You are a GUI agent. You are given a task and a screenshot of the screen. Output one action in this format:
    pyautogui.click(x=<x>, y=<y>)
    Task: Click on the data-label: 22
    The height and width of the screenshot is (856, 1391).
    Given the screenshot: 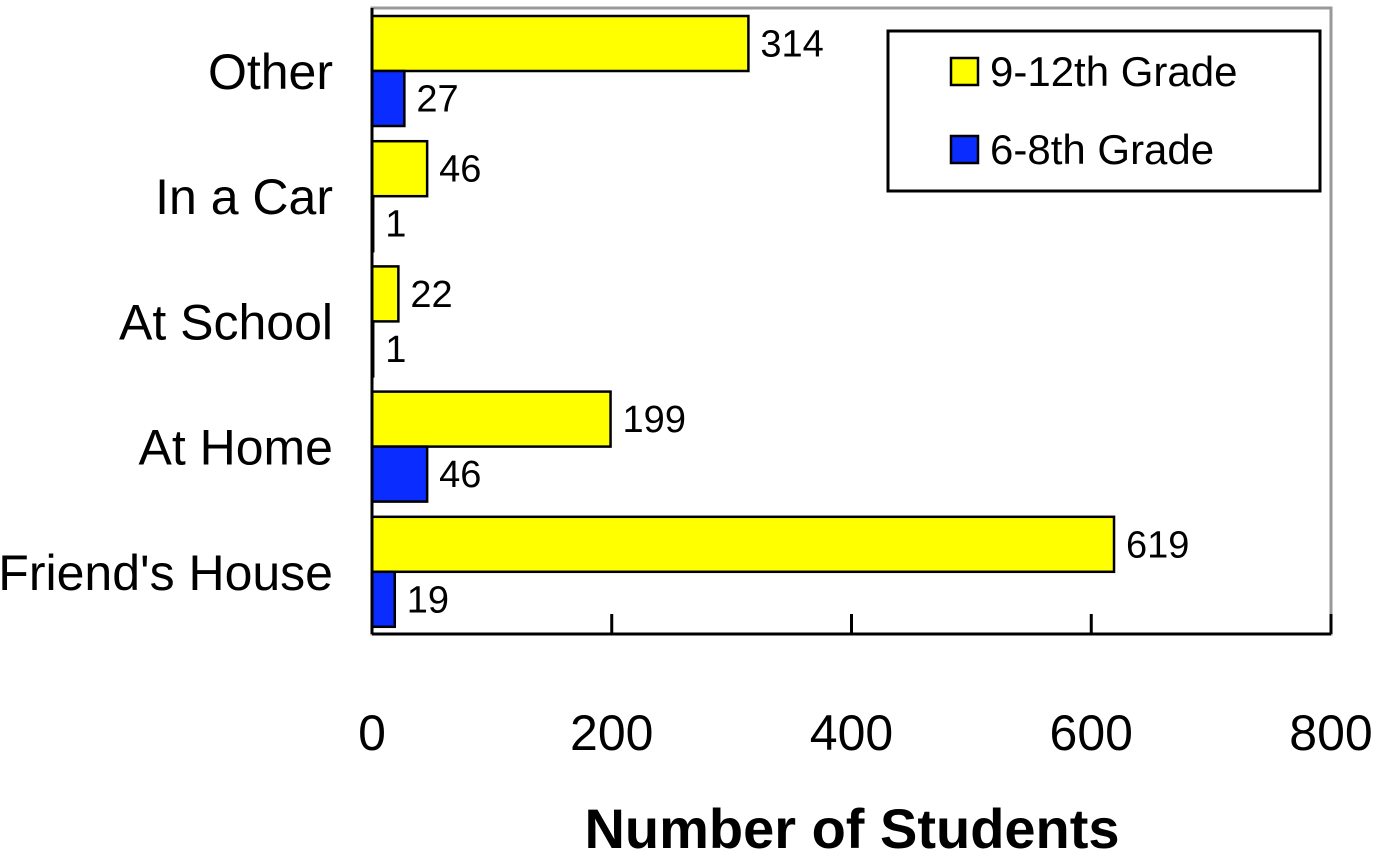 What is the action you would take?
    pyautogui.click(x=431, y=295)
    